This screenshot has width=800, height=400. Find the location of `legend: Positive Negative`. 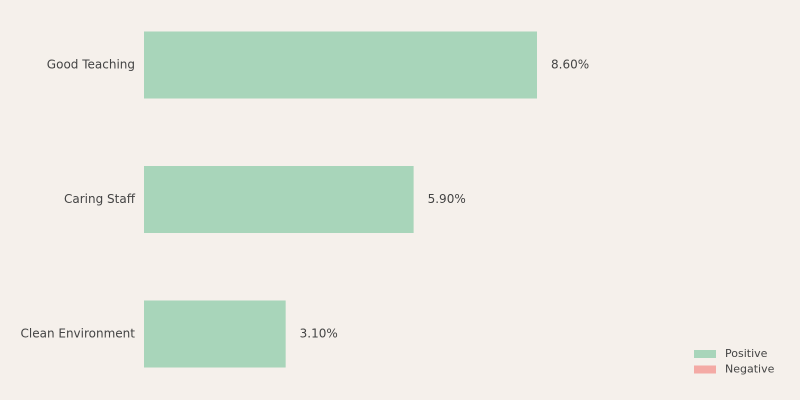

legend: Positive Negative is located at coordinates (734, 361).